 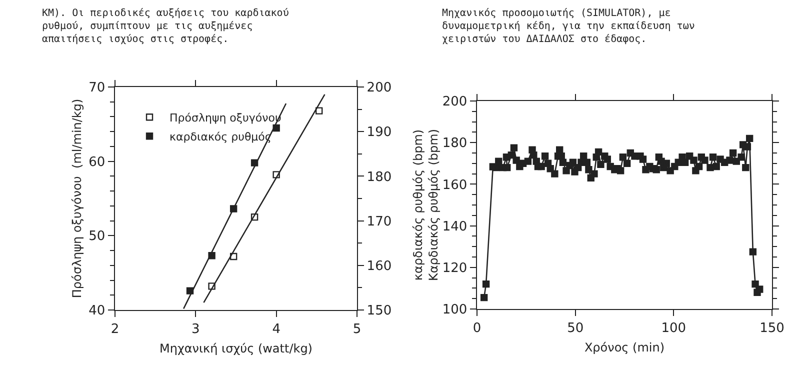 I want to click on y-tick-label: 140, so click(x=455, y=226).